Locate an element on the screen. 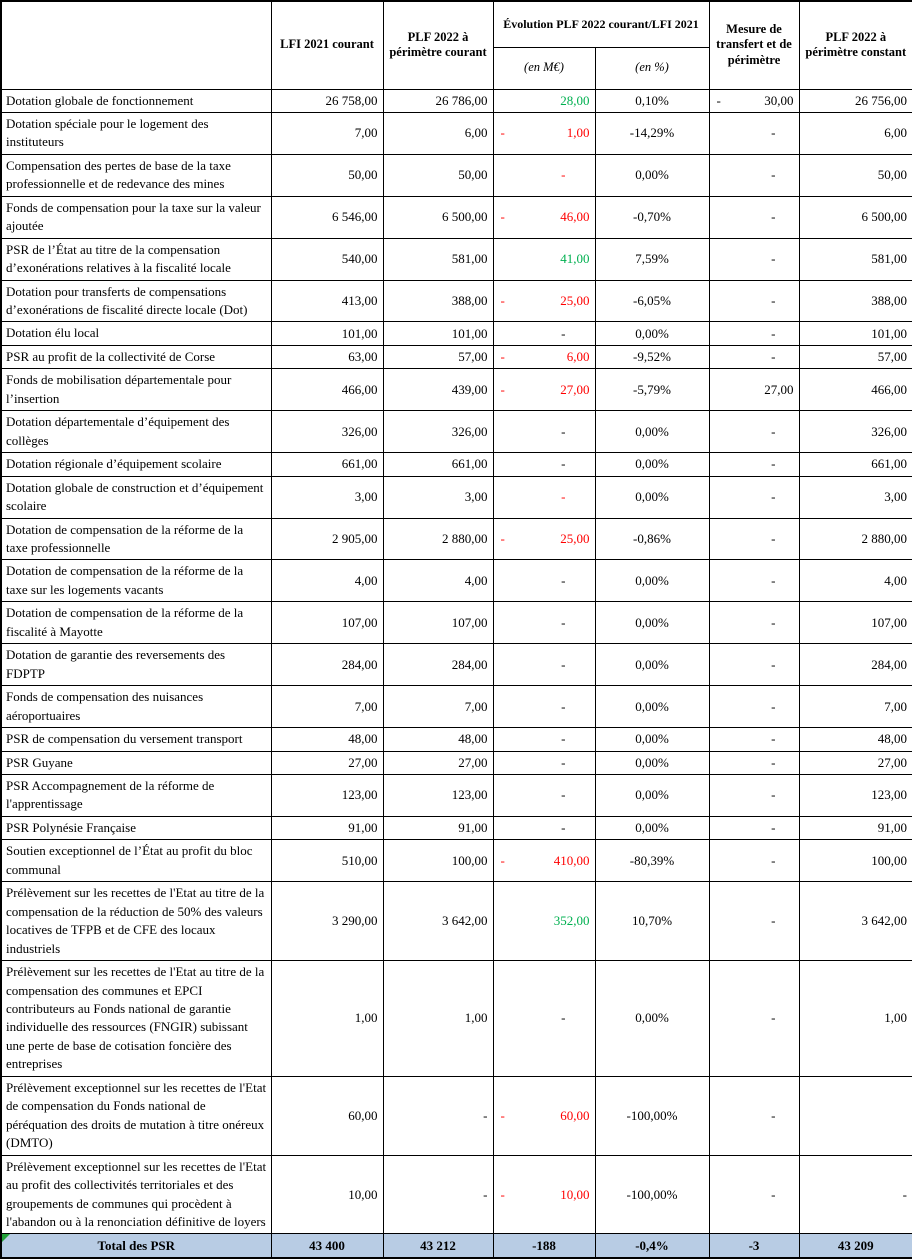  cell-plf-2022-courant: 326,00 is located at coordinates (438, 432).